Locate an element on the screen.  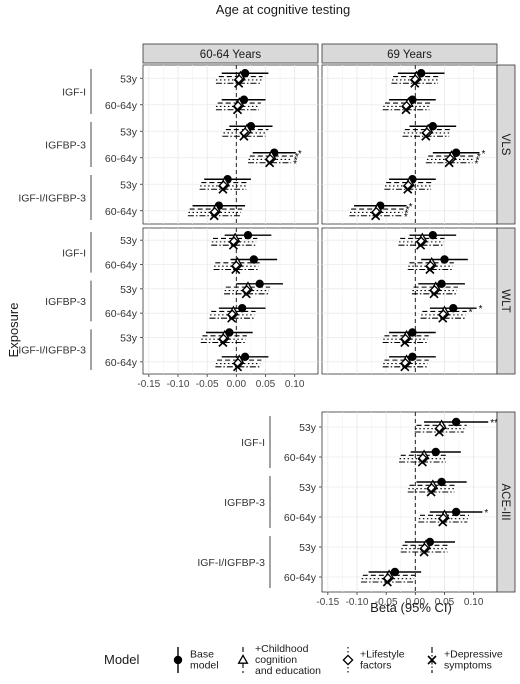
x-tick-label: -0.05 is located at coordinates (386, 602).